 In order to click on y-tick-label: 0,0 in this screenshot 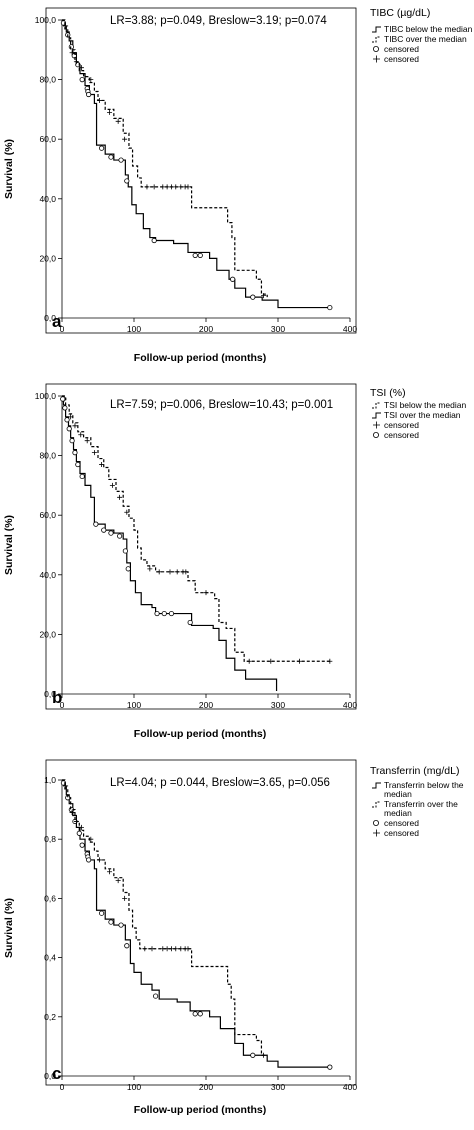, I will do `click(50, 1076)`.